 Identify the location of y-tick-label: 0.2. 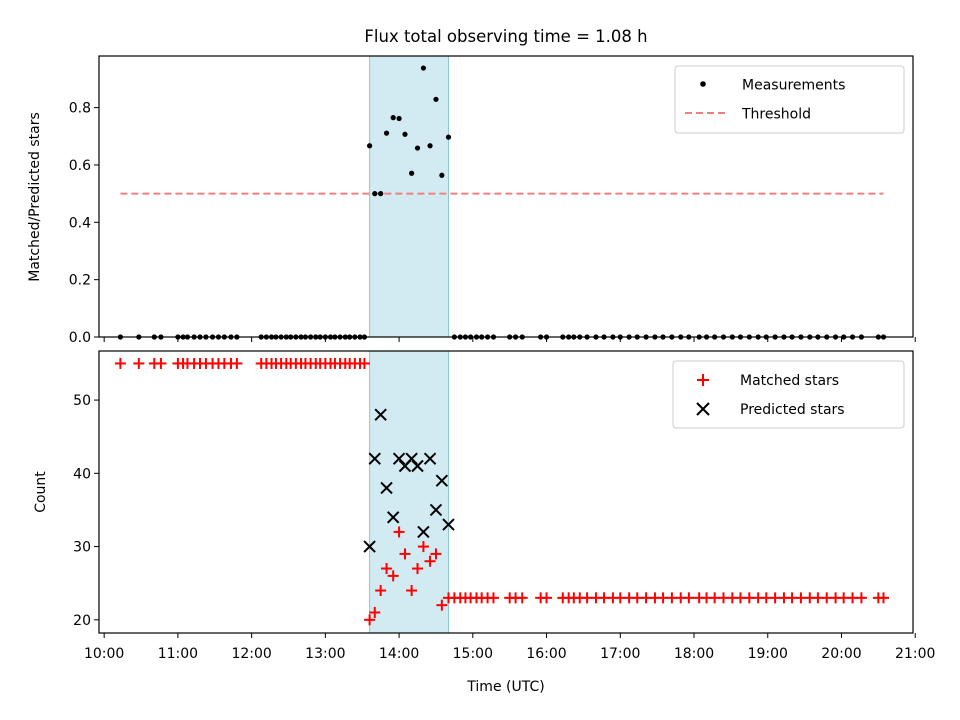
(80, 281).